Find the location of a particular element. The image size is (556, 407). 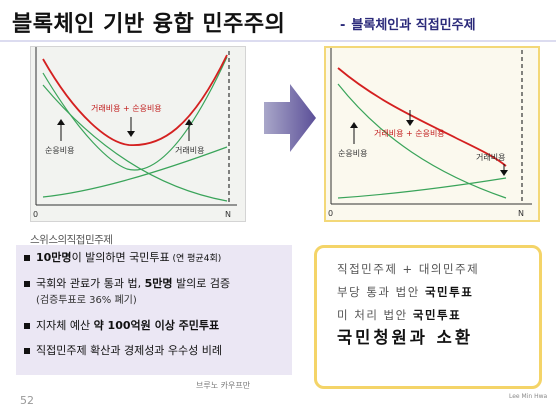

page-subtitle: - 블록체인과 직접민주제 is located at coordinates (408, 23).